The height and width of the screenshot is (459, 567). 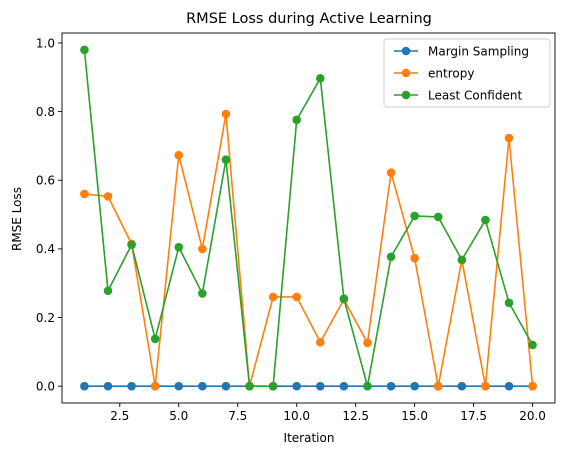 What do you see at coordinates (532, 416) in the screenshot?
I see `x-tick-label: 20.0` at bounding box center [532, 416].